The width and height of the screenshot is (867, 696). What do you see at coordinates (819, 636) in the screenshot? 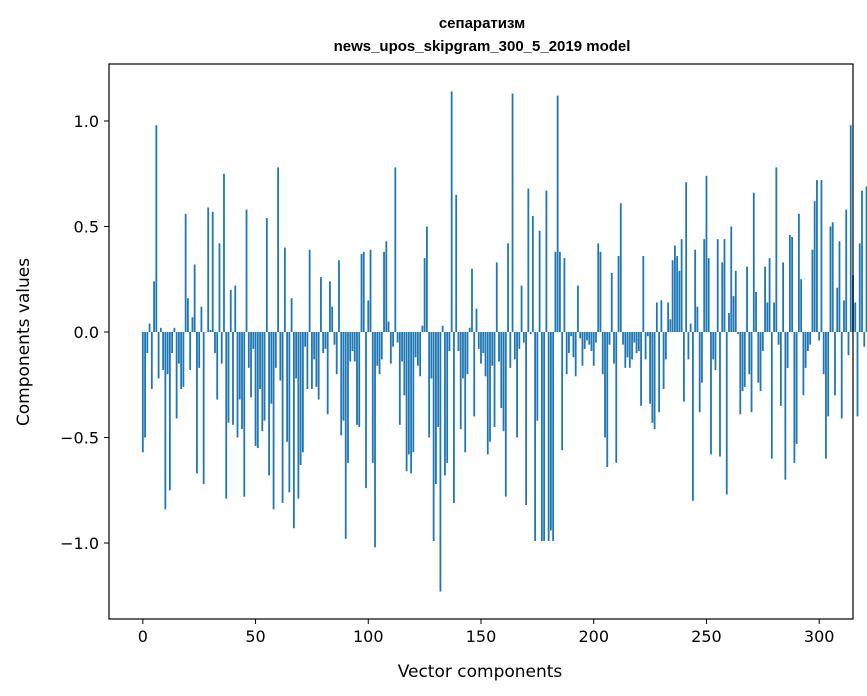
I see `x-tick-label: 300` at bounding box center [819, 636].